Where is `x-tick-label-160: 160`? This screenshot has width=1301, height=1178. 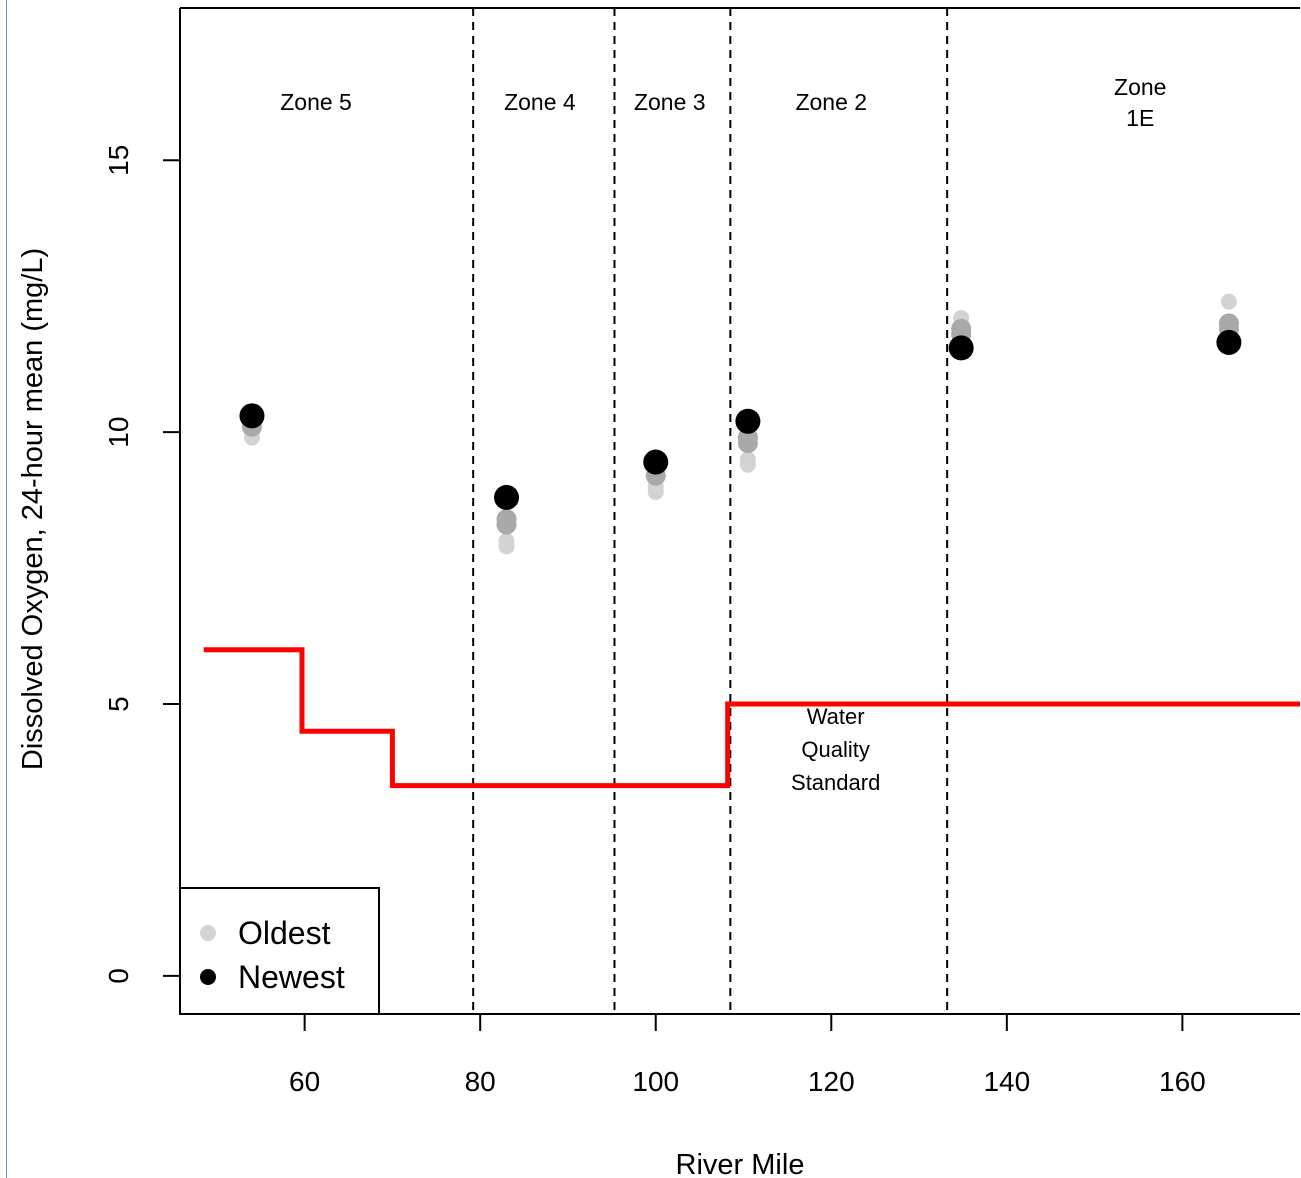 x-tick-label-160: 160 is located at coordinates (1182, 1081).